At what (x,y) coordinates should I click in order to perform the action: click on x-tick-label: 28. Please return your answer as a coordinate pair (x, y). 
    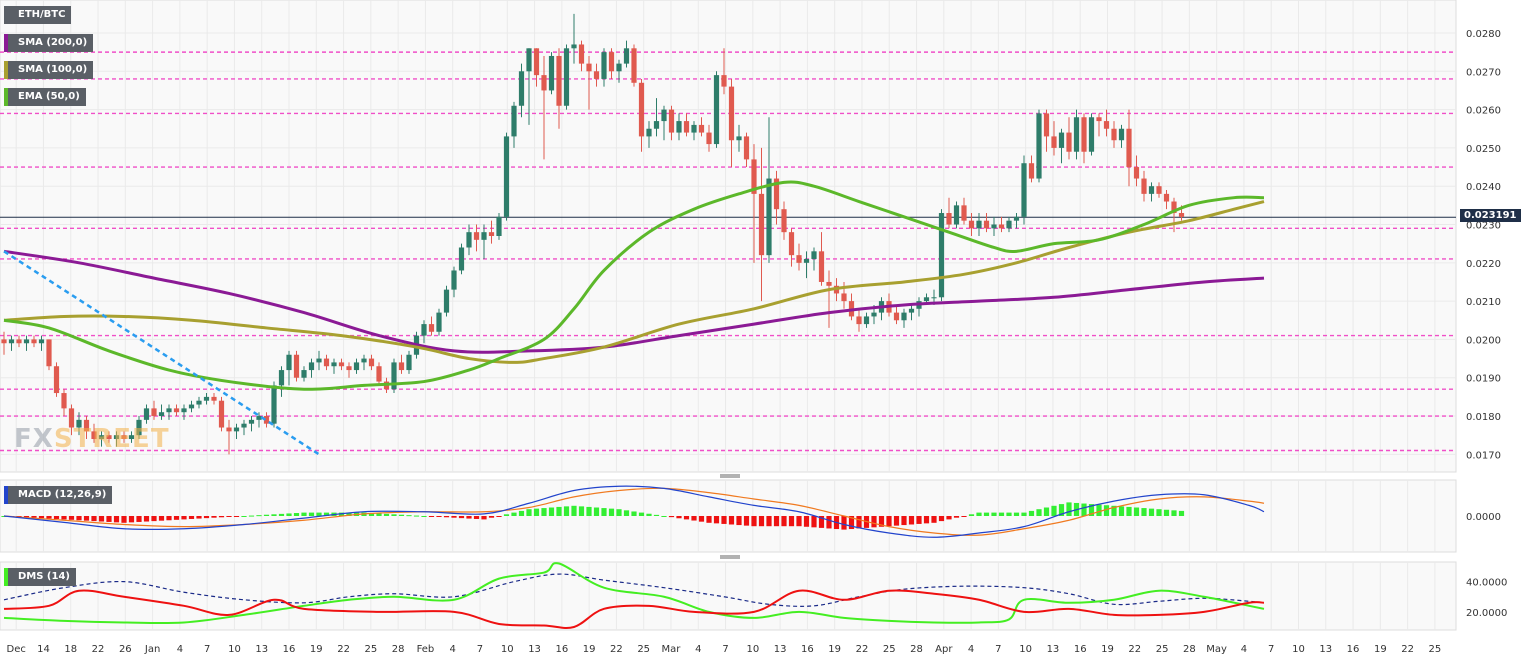
    Looking at the image, I should click on (1189, 649).